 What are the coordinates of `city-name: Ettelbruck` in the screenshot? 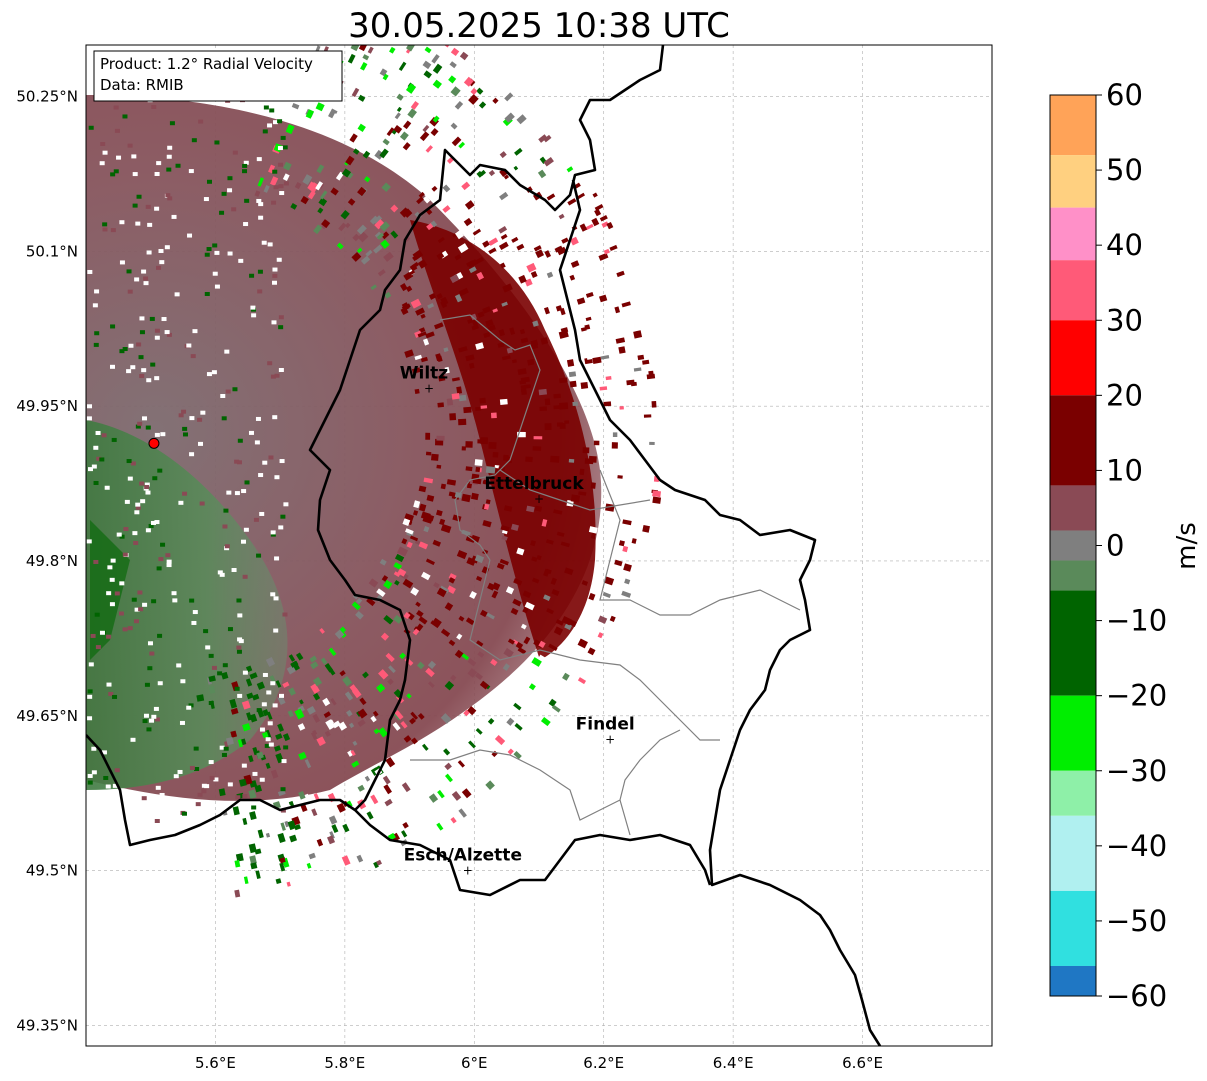 It's located at (534, 484).